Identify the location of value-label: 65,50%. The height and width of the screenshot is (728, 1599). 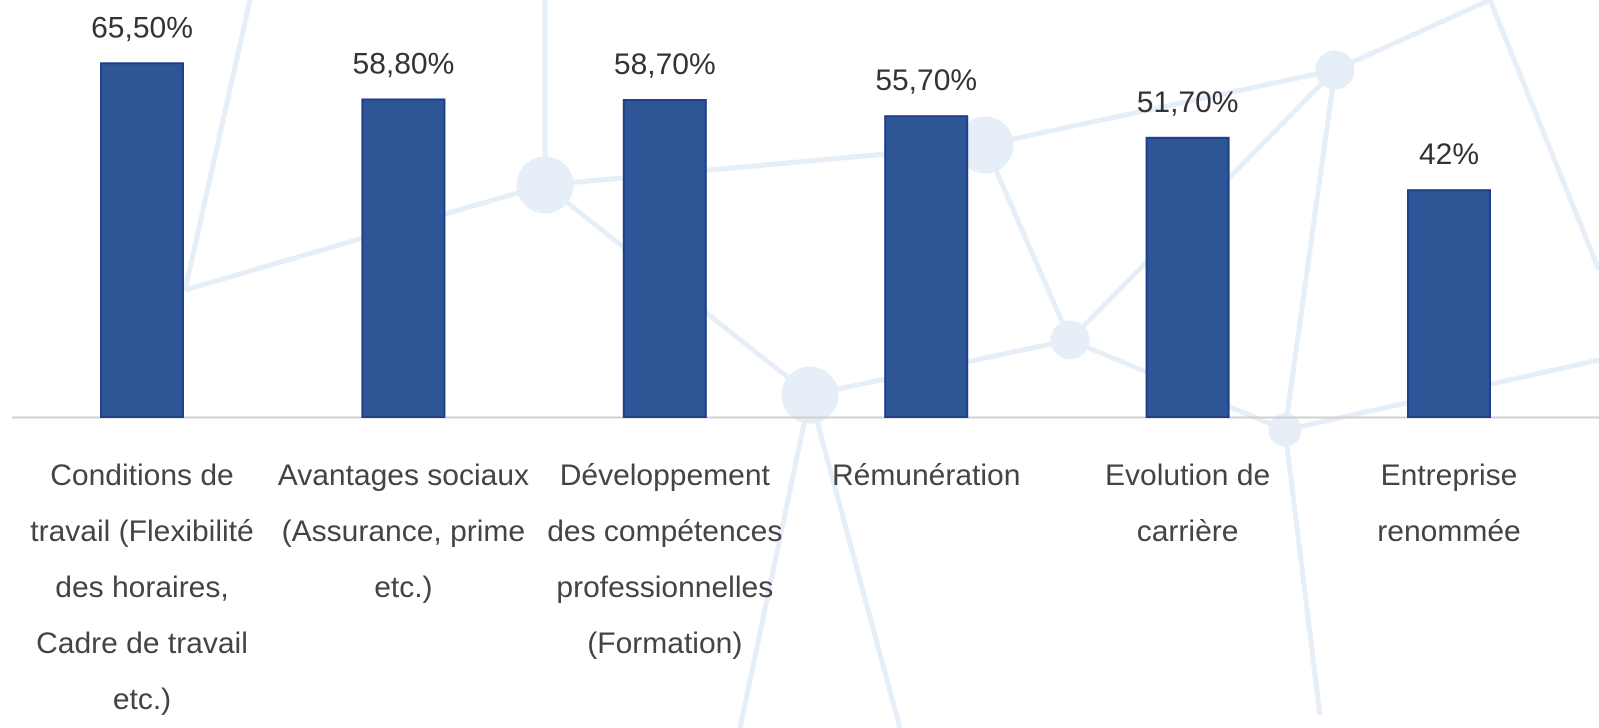
(142, 27).